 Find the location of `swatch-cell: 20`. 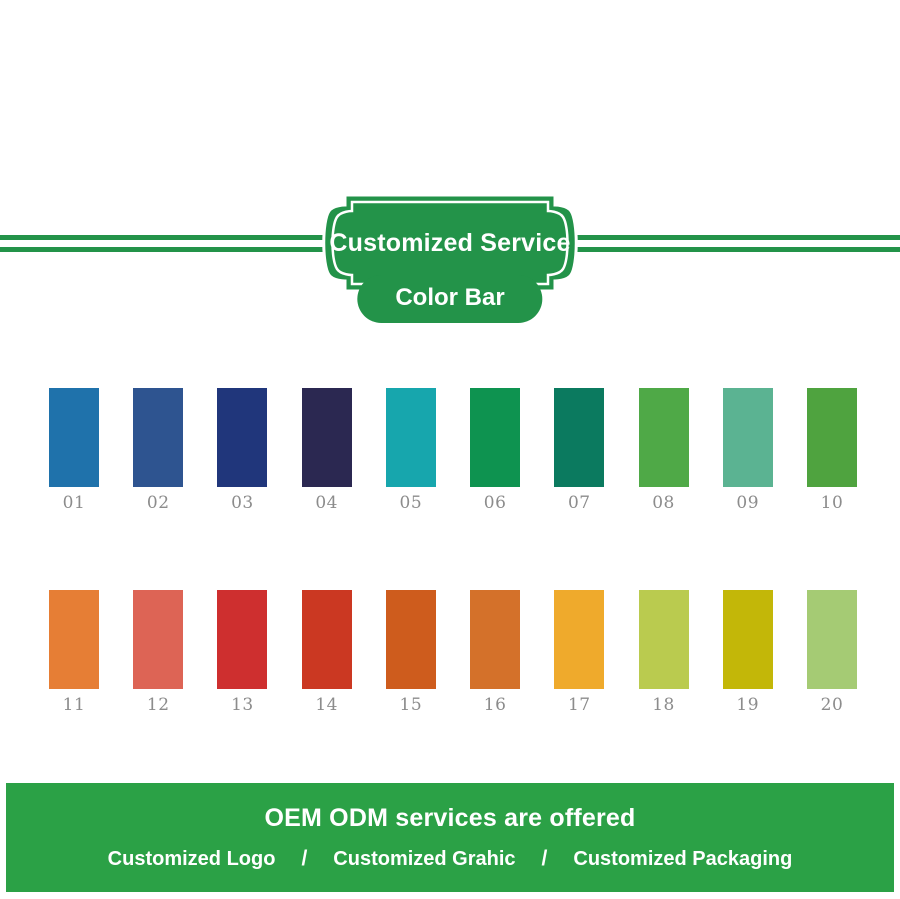

swatch-cell: 20 is located at coordinates (831, 652).